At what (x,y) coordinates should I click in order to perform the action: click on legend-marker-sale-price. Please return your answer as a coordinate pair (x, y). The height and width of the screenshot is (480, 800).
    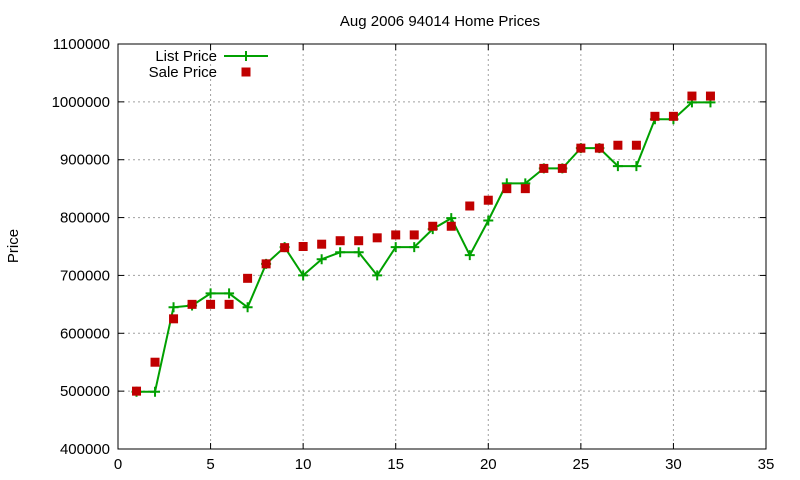
    Looking at the image, I should click on (246, 72).